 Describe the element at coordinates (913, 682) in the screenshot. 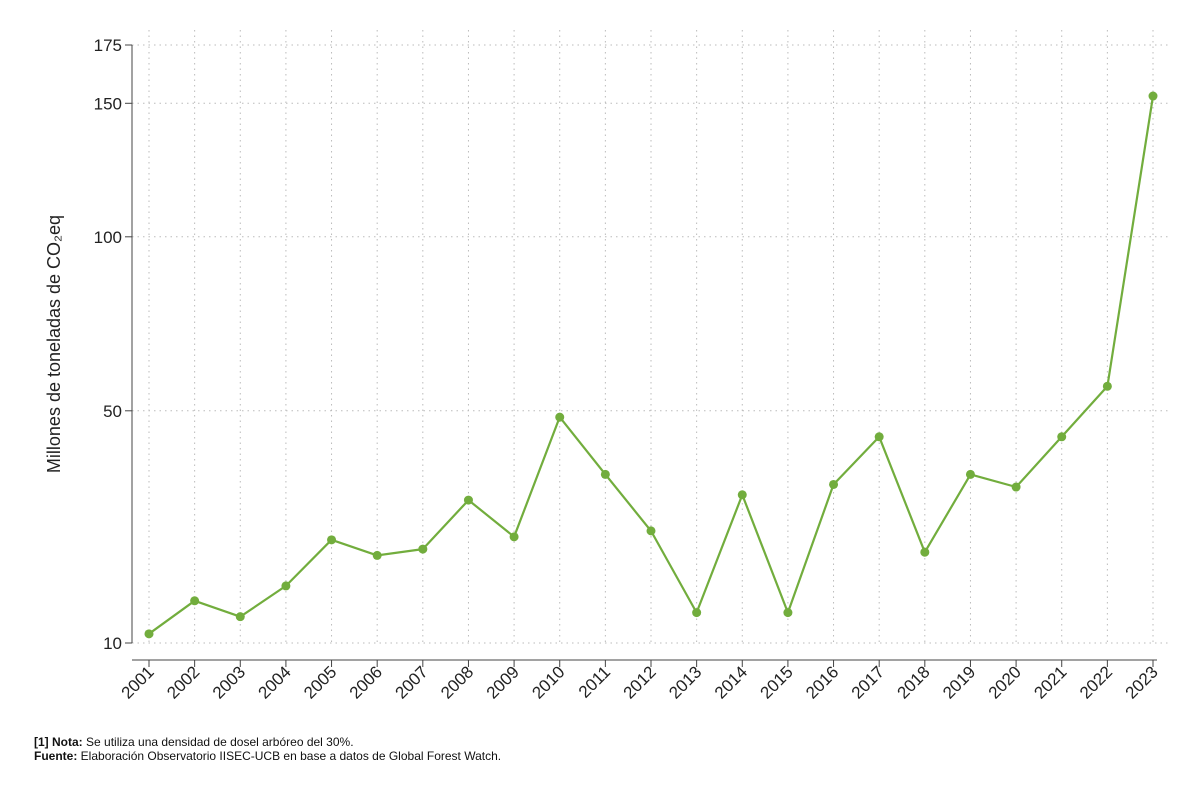

I see `x-tick-label: 2018` at that location.